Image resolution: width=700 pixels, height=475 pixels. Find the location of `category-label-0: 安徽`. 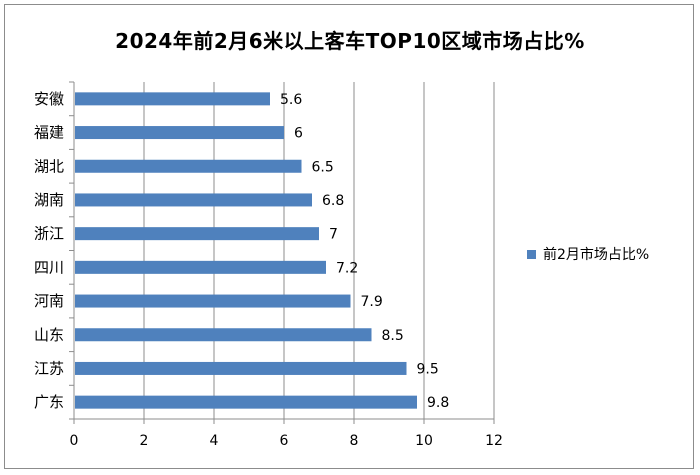

category-label-0: 安徽 is located at coordinates (49, 99).